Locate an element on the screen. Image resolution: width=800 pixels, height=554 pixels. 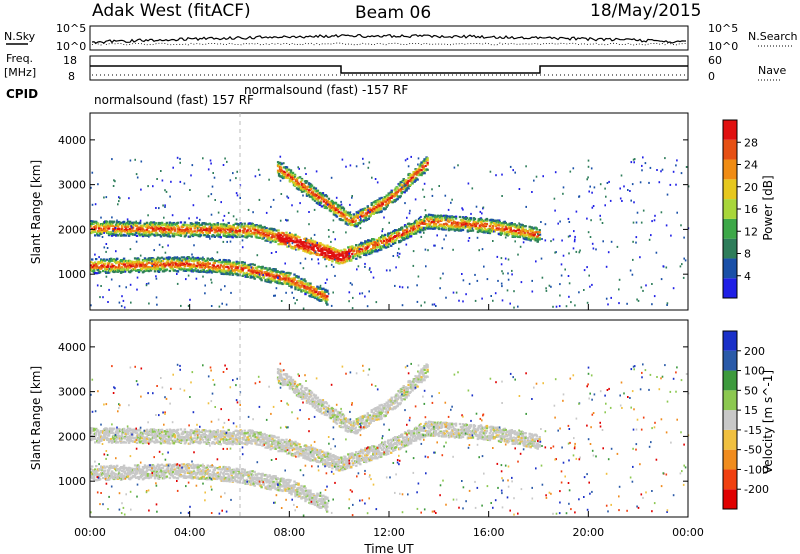
power-colorbar-tick: 4 is located at coordinates (747, 276).